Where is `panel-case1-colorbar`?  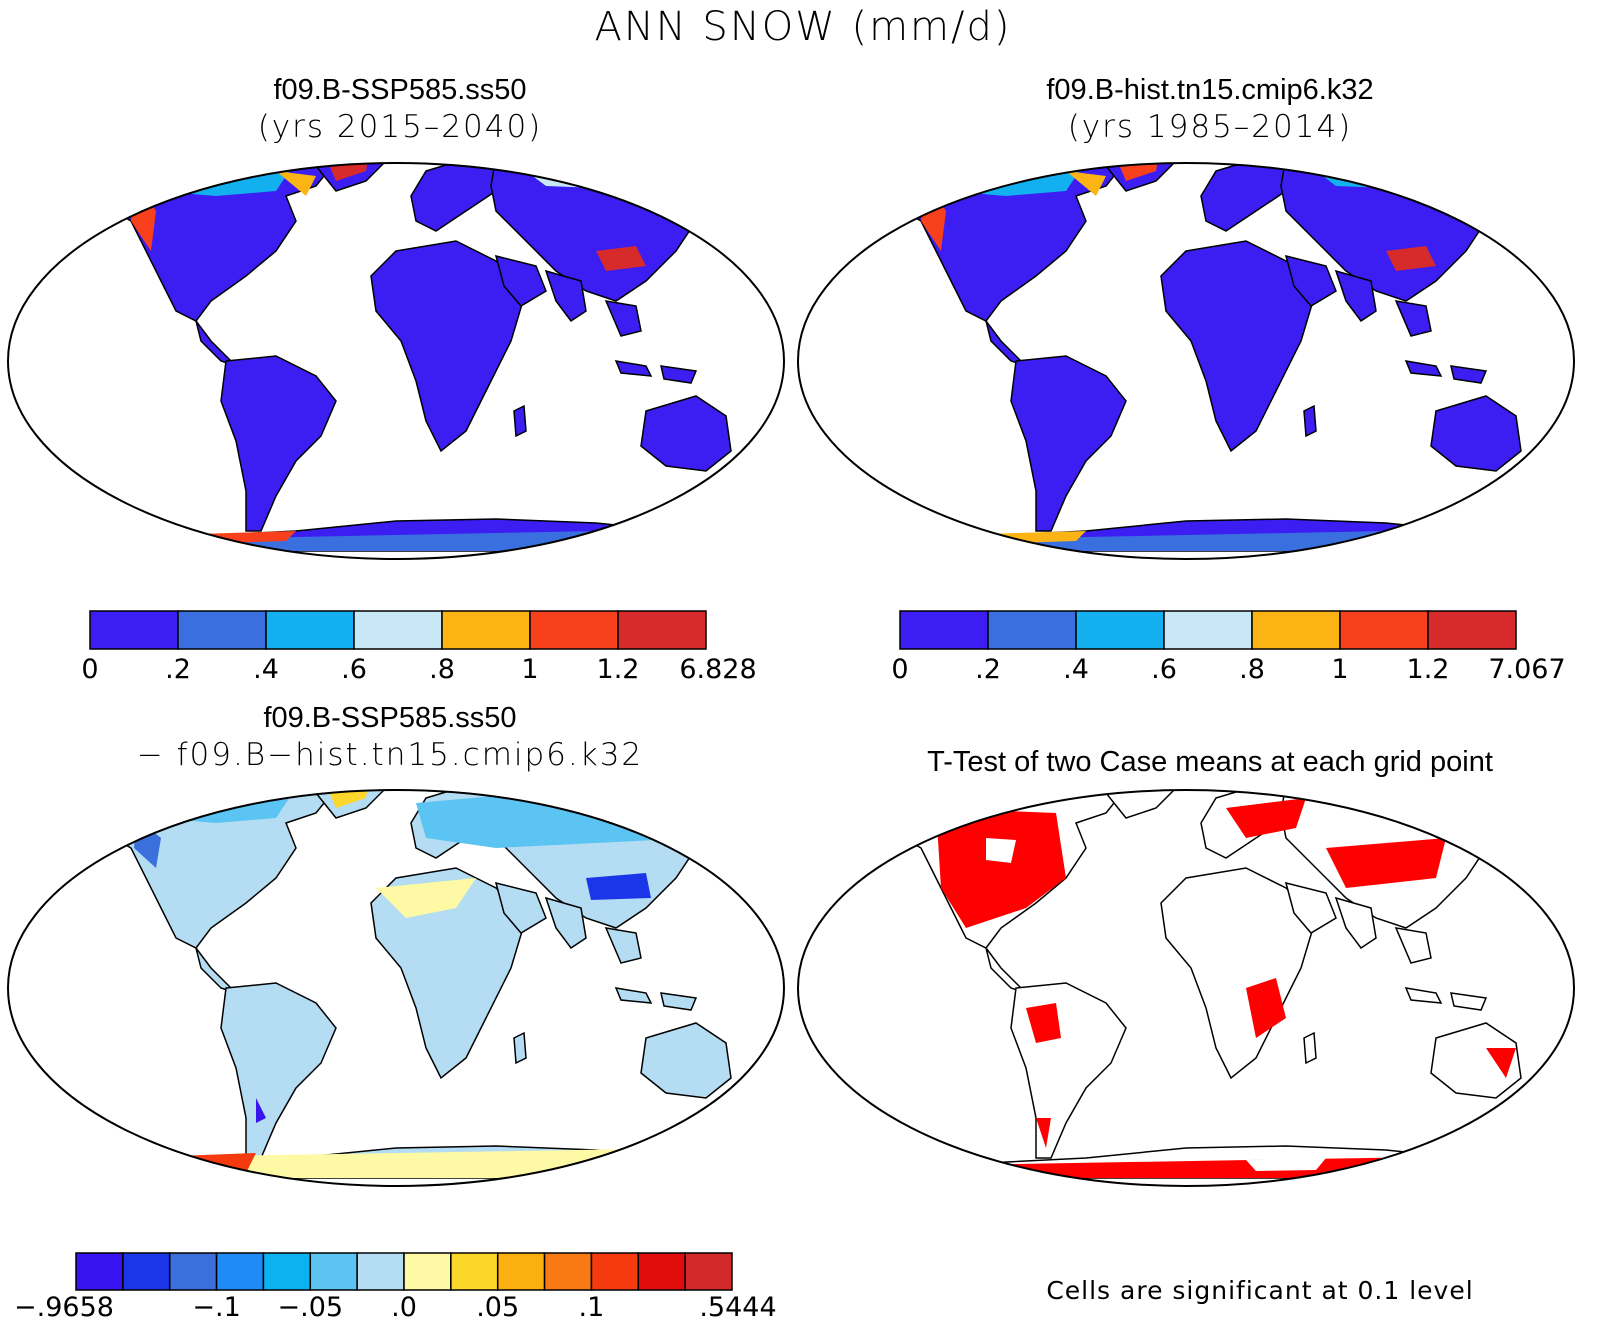 panel-case1-colorbar is located at coordinates (398, 630).